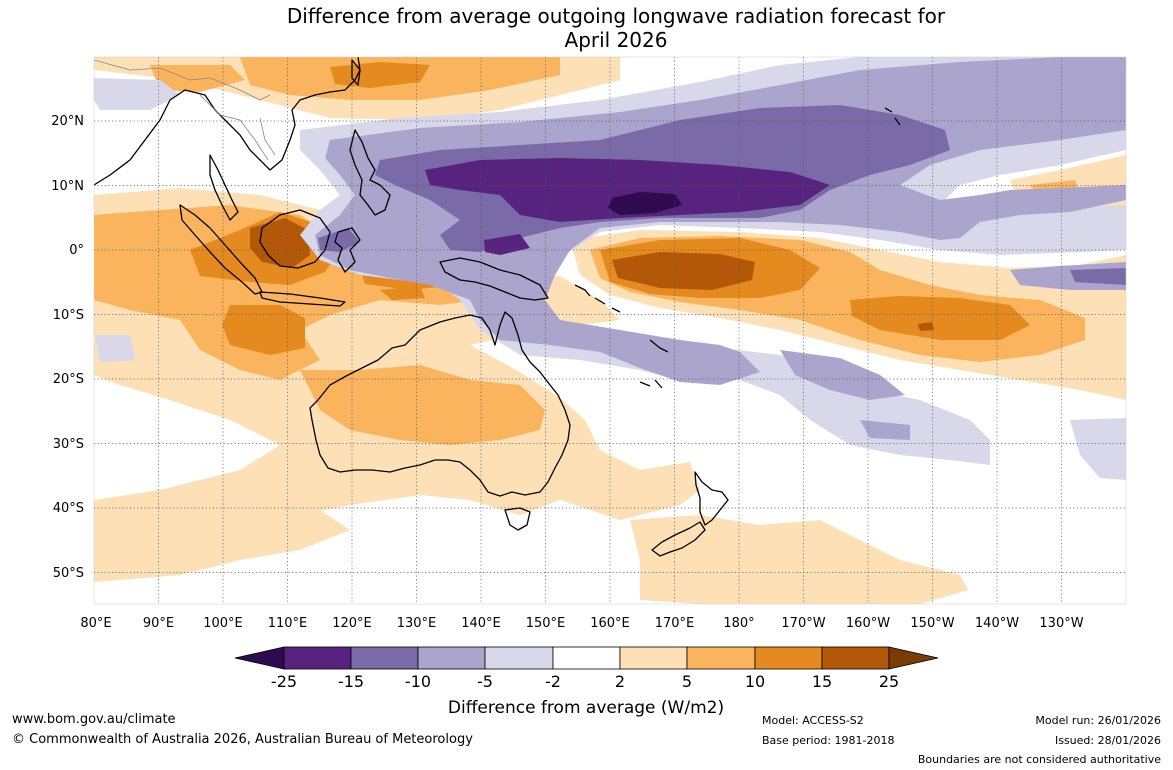 This screenshot has height=770, width=1173. What do you see at coordinates (546, 623) in the screenshot?
I see `lon-label: 150°E` at bounding box center [546, 623].